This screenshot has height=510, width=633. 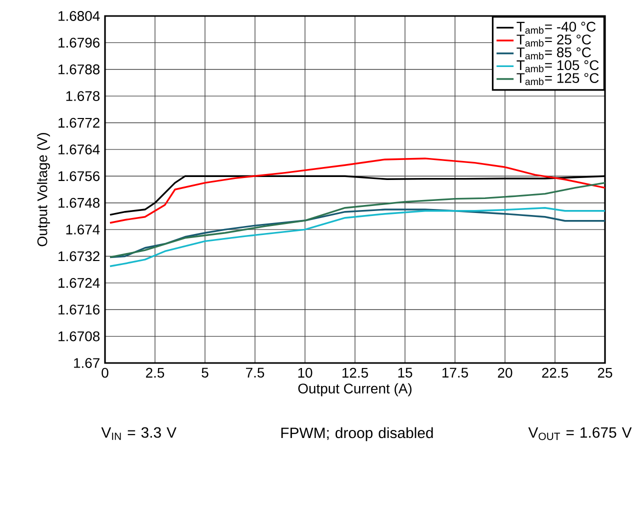 What do you see at coordinates (205, 373) in the screenshot?
I see `x-tick-label: 5` at bounding box center [205, 373].